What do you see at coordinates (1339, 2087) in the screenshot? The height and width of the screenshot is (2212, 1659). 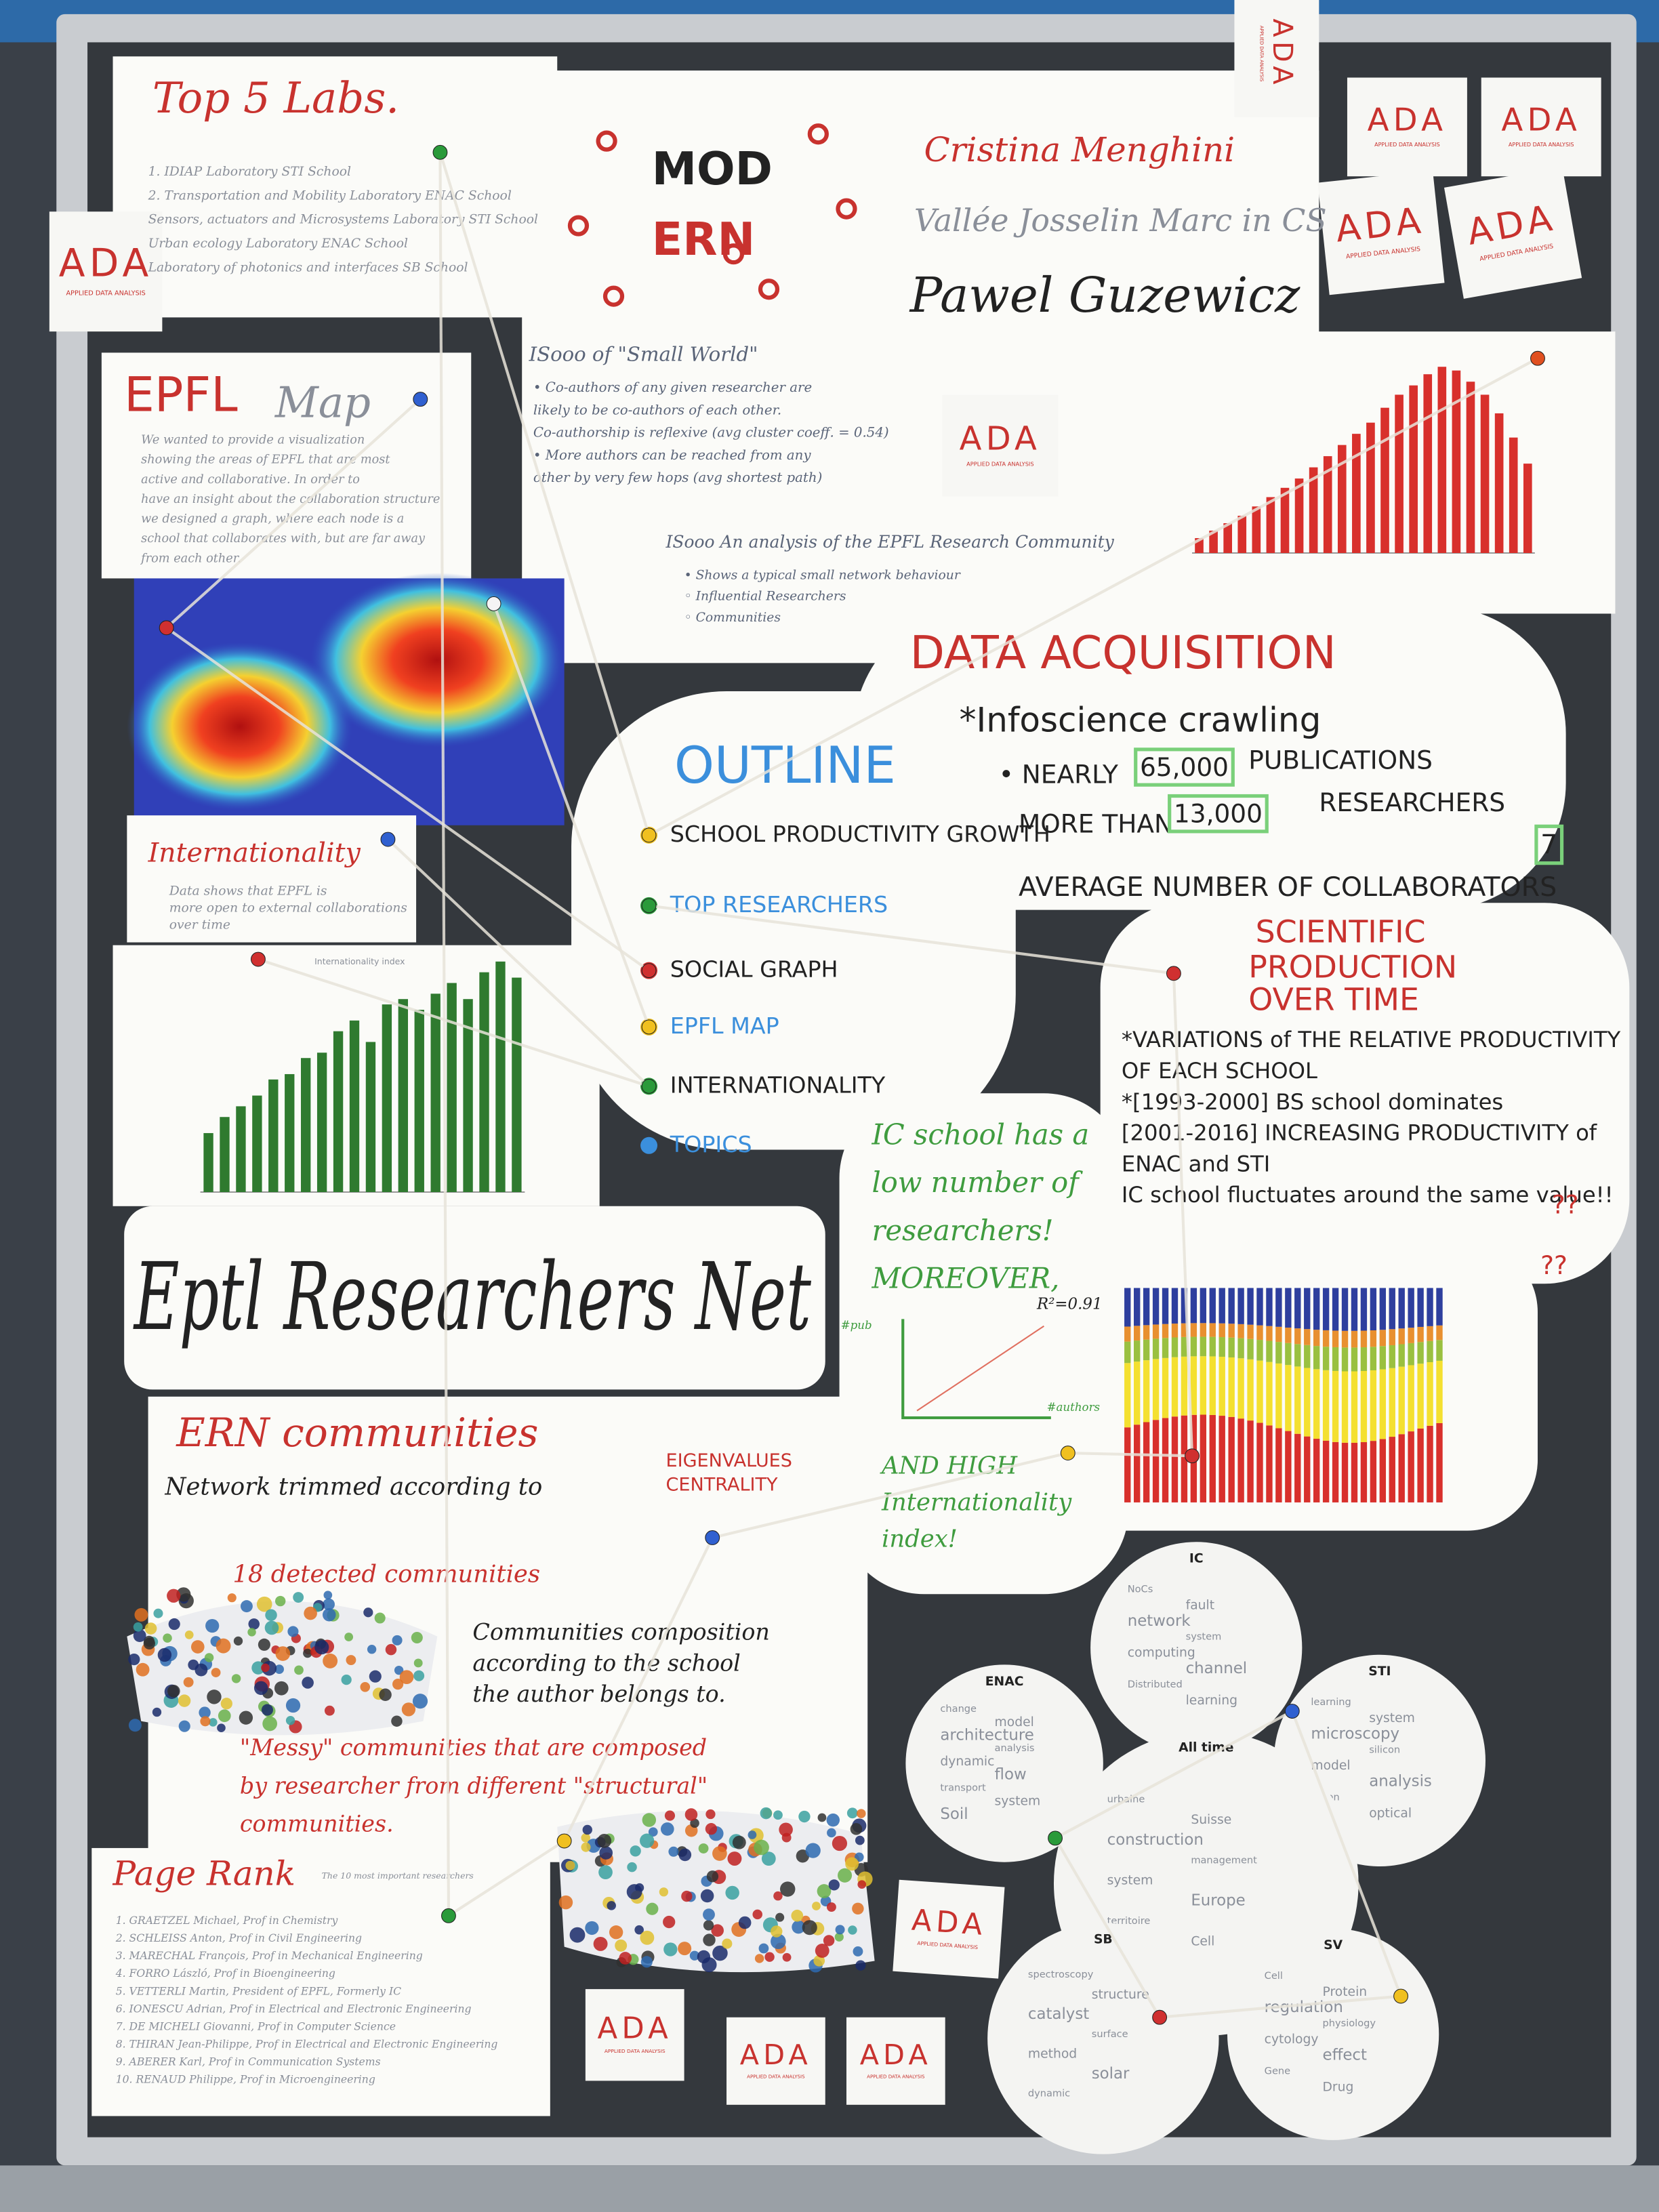 I see `word-cloud-word: Drug` at bounding box center [1339, 2087].